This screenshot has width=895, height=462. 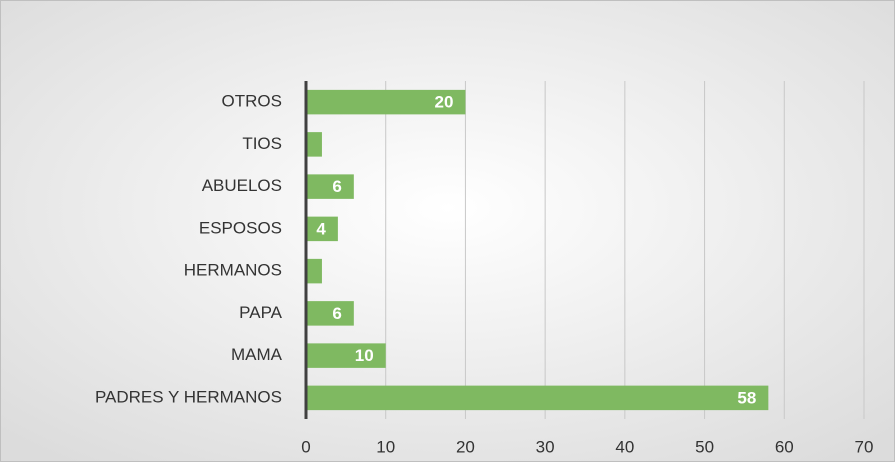 What do you see at coordinates (364, 355) in the screenshot?
I see `value-label: 10` at bounding box center [364, 355].